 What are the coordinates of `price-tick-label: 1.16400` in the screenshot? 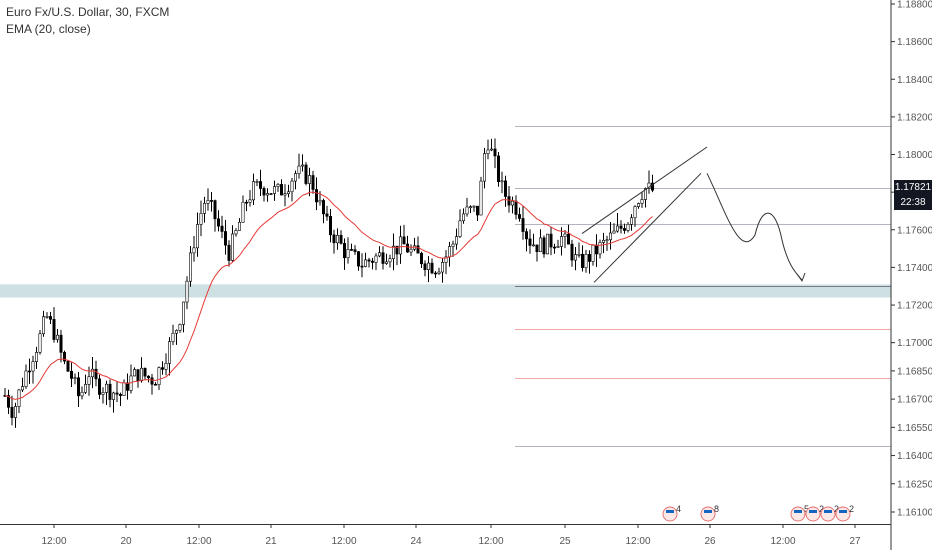 It's located at (914, 456).